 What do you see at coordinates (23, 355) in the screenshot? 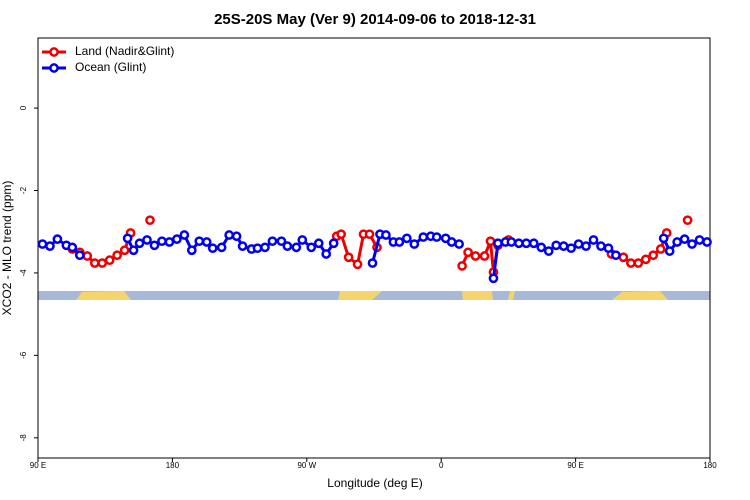
I see `y-tick-label: -6` at bounding box center [23, 355].